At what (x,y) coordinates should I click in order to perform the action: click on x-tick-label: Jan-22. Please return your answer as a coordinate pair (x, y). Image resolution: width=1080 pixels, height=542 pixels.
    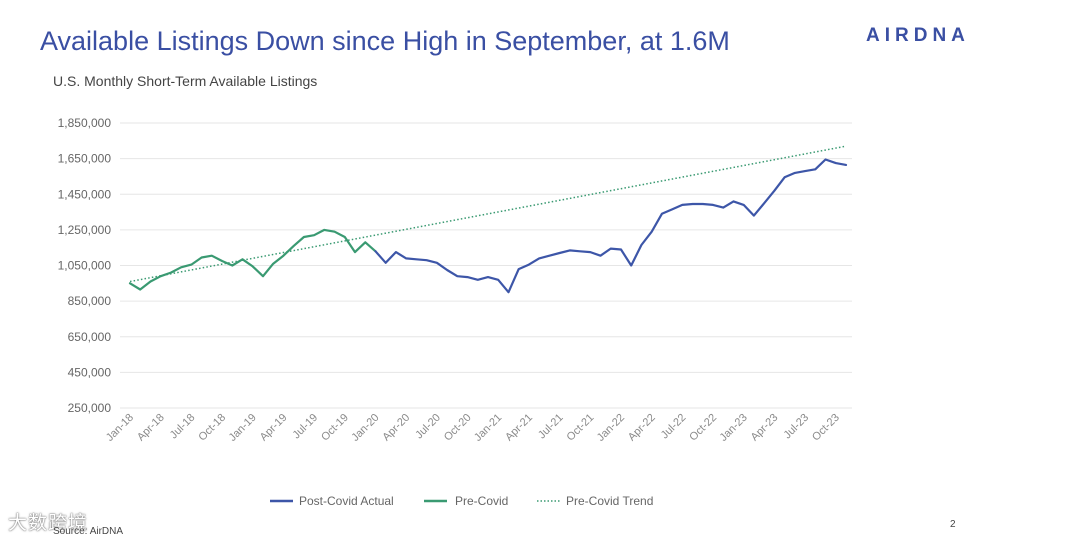
    Looking at the image, I should click on (611, 428).